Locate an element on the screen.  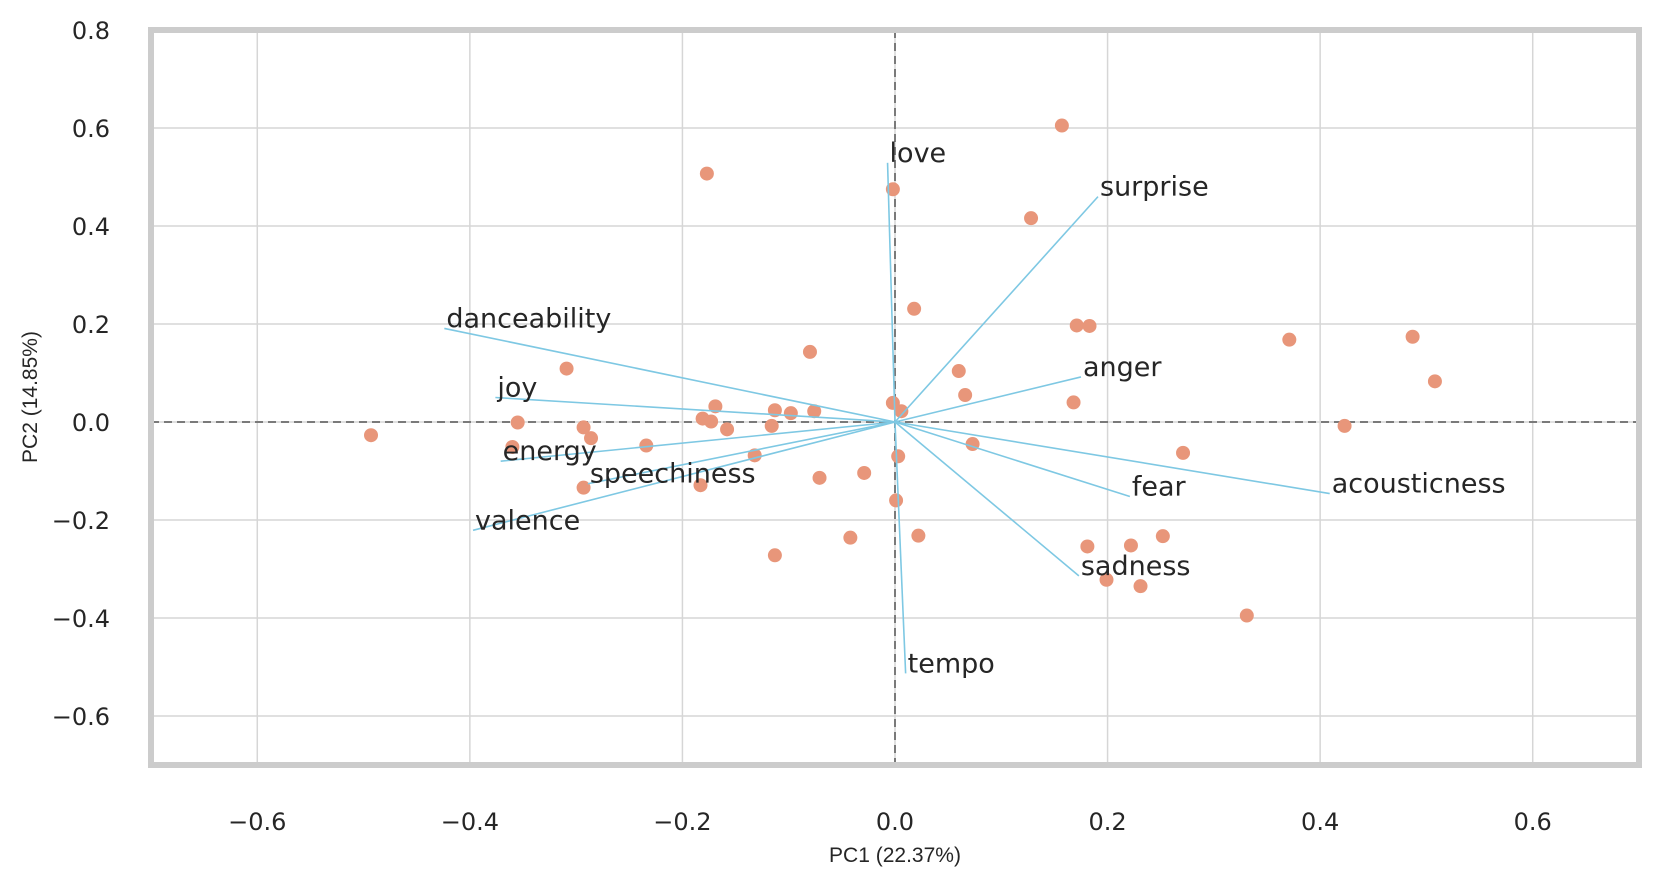
loading-vector-surprise is located at coordinates (996, 309).